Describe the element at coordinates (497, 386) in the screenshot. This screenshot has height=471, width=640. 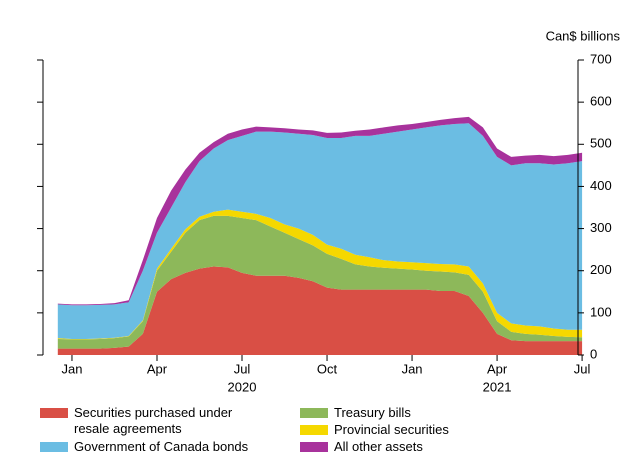
I see `x-year-label: 2021` at that location.